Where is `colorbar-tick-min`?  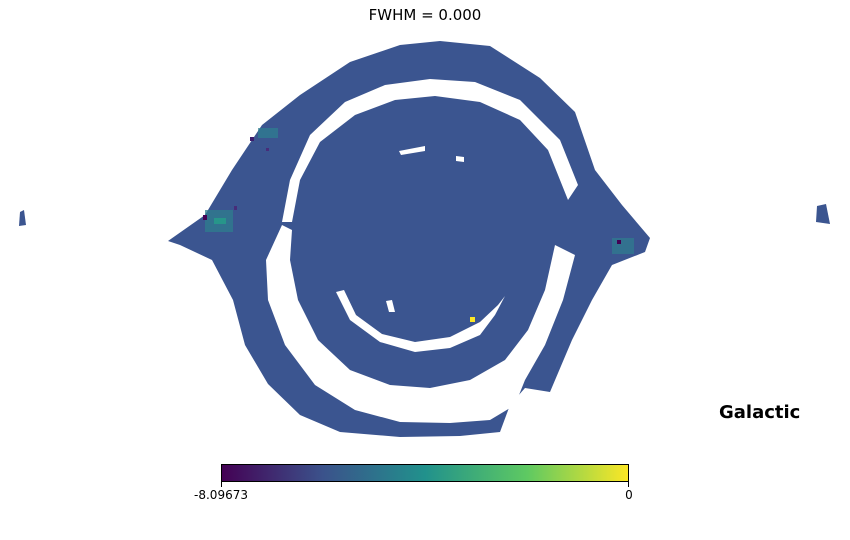
colorbar-tick-min is located at coordinates (221, 484).